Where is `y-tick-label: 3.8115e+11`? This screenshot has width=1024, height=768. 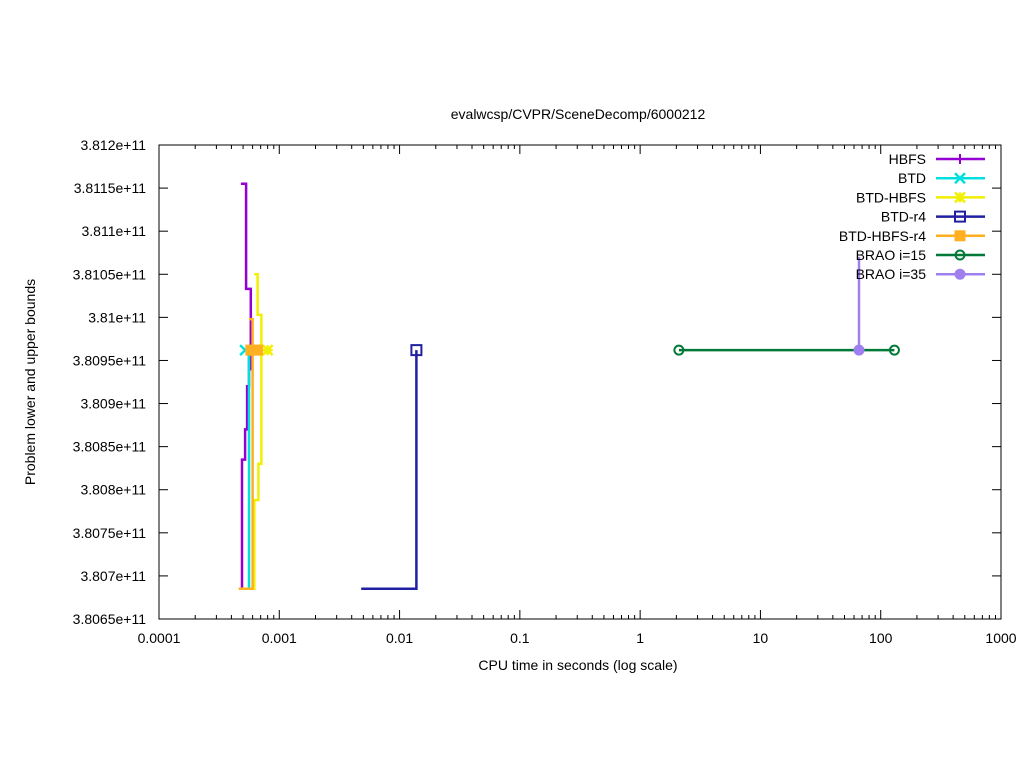
y-tick-label: 3.8115e+11 is located at coordinates (110, 188).